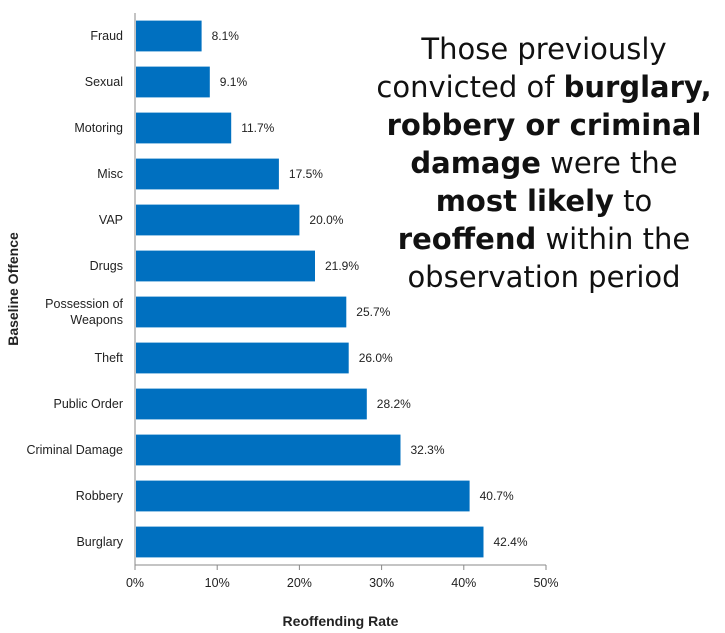 The width and height of the screenshot is (725, 633). I want to click on x-axis-title: Reoffending Rate, so click(341, 621).